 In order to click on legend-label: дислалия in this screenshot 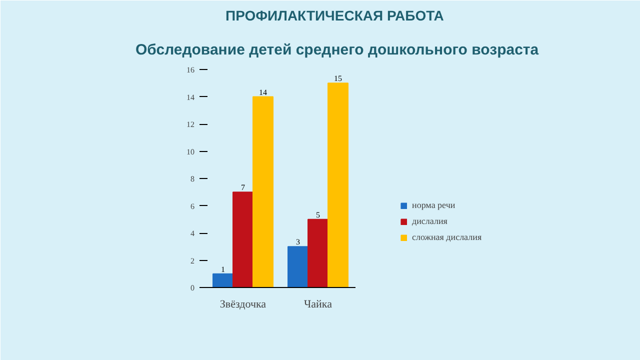, I will do `click(430, 221)`.